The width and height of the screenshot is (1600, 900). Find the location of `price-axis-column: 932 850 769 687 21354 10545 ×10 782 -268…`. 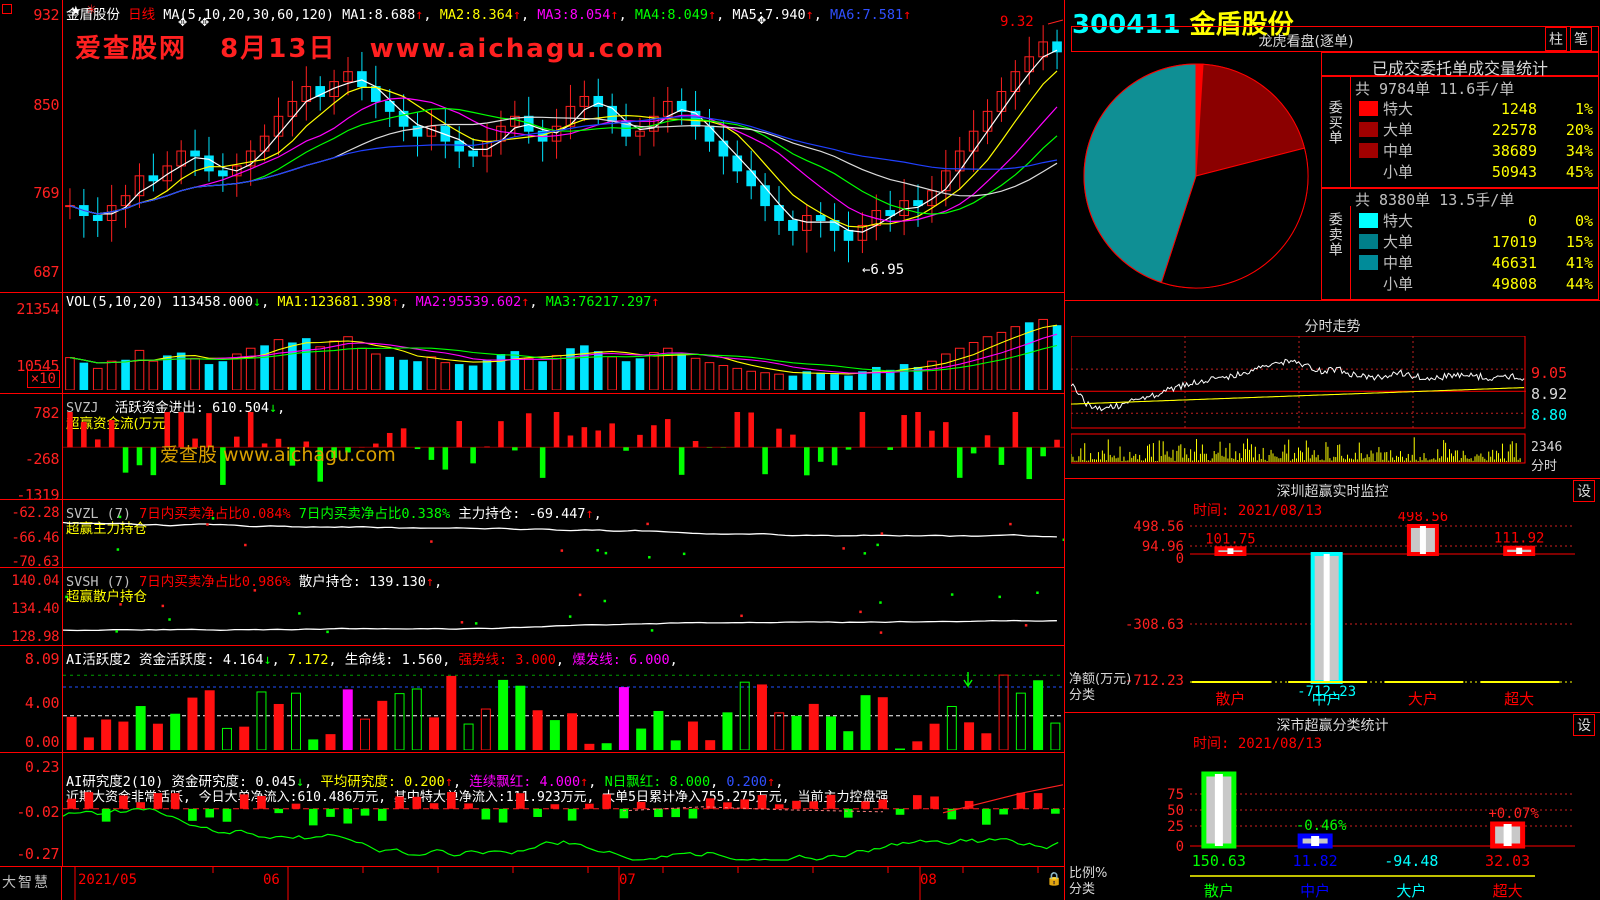

price-axis-column: 932 850 769 687 21354 10545 ×10 782 -268… is located at coordinates (31, 433).